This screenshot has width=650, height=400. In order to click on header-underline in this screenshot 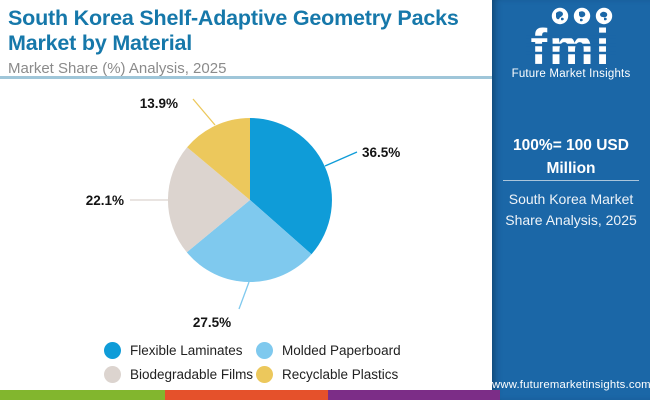, I will do `click(246, 77)`.